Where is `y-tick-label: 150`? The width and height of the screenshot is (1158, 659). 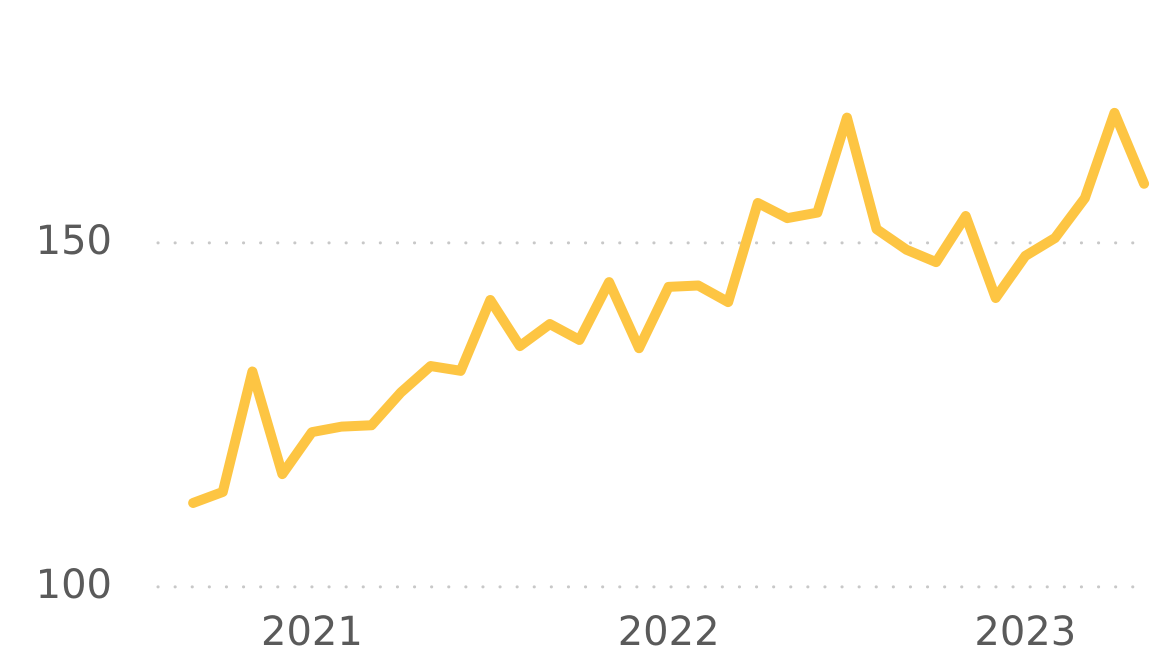 y-tick-label: 150 is located at coordinates (74, 241).